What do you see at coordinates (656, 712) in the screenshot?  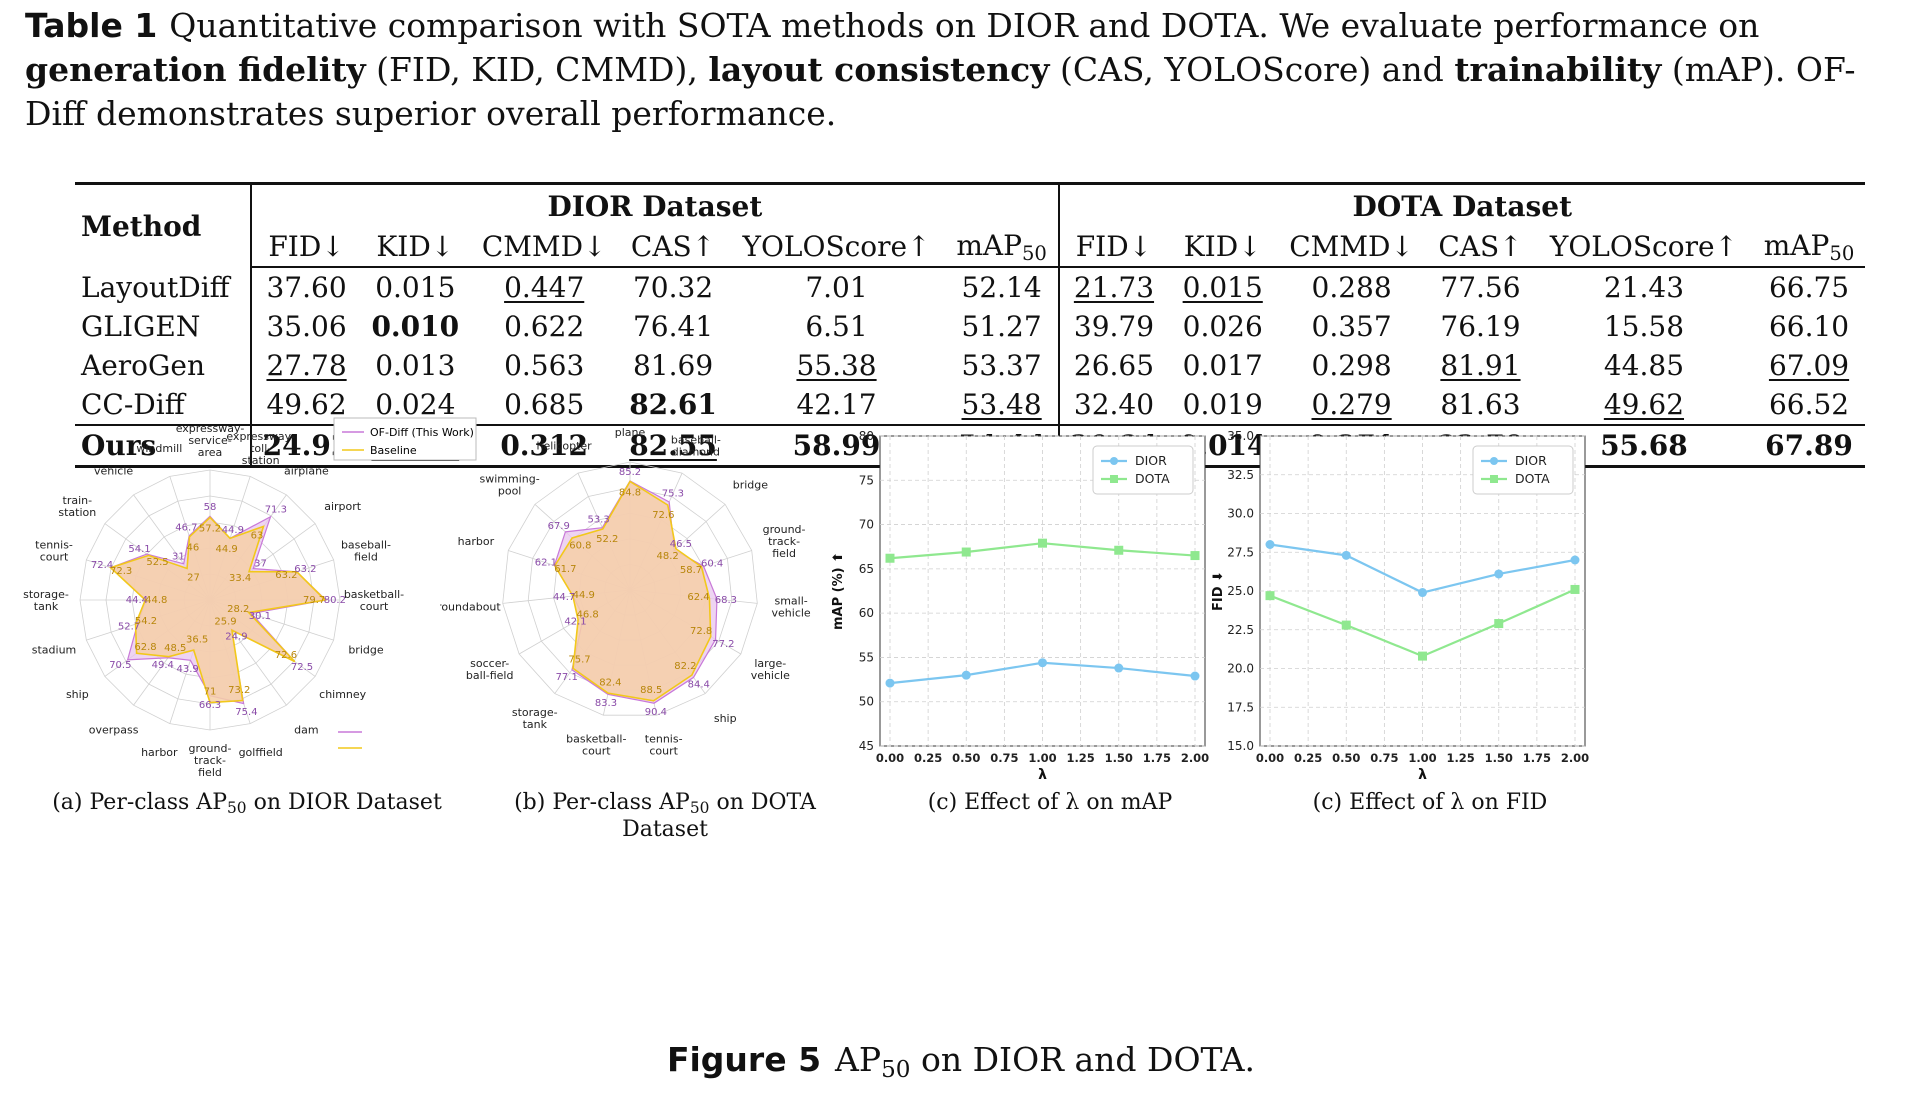 I see `ofdiff-value-label: 90.4` at bounding box center [656, 712].